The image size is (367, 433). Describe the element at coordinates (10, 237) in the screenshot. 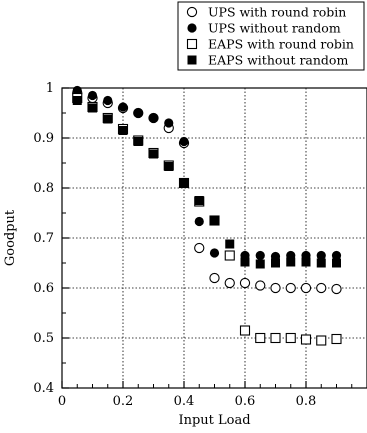

I see `y-axis-label: Goodput` at that location.